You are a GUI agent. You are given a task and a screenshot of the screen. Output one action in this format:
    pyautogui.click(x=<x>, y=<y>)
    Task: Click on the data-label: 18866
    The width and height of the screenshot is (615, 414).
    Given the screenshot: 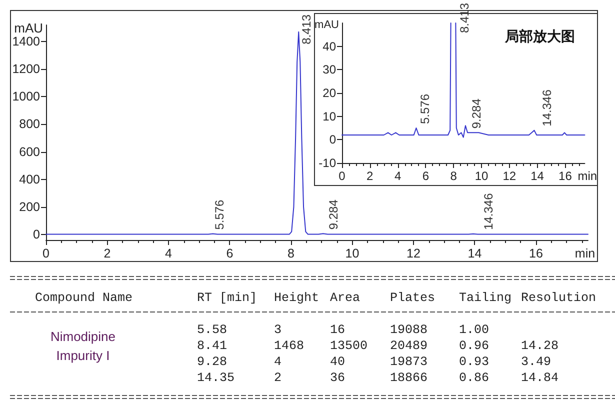 What is the action you would take?
    pyautogui.click(x=409, y=378)
    